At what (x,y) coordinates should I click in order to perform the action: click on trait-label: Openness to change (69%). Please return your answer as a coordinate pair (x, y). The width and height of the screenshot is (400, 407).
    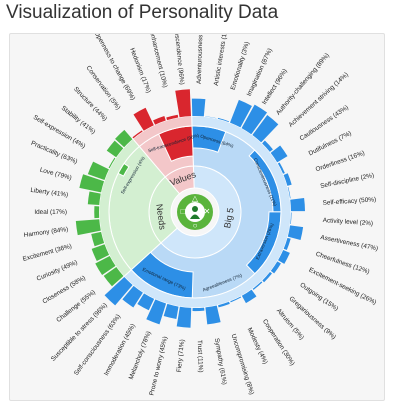
    Looking at the image, I should click on (115, 68).